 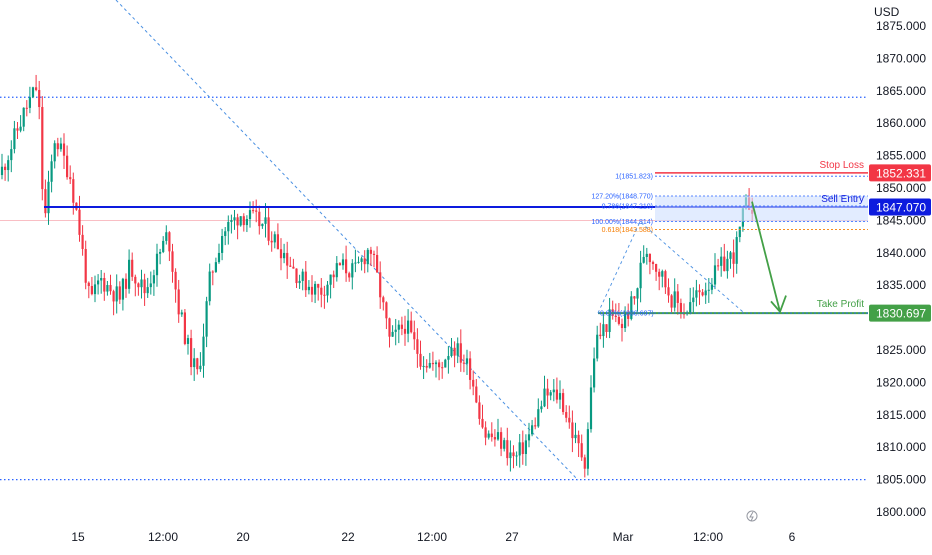 I want to click on stop-loss-price-tag-text: 1852.331, so click(x=901, y=173).